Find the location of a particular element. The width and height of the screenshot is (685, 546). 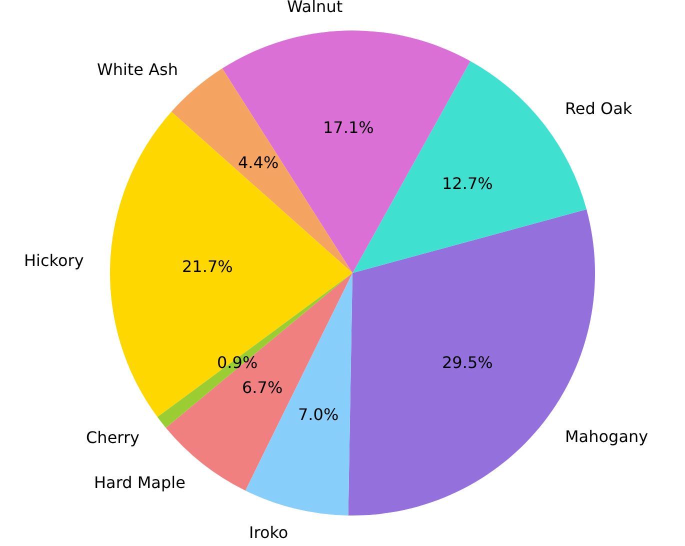

slice-label: Hard Maple is located at coordinates (140, 482).